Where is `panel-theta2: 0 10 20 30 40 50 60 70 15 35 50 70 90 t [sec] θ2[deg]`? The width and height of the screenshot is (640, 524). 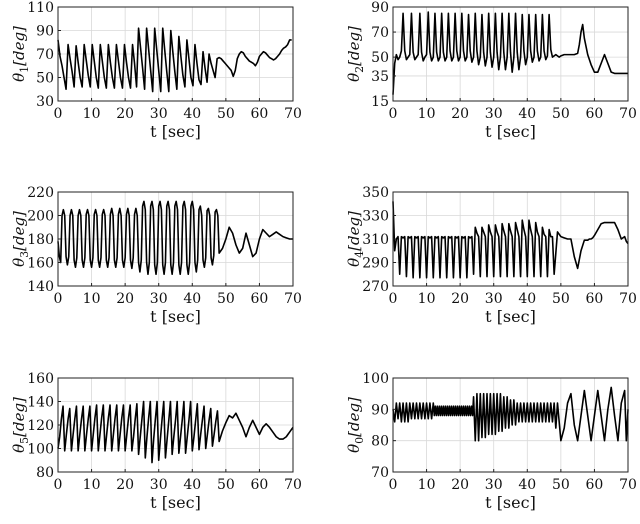
panel-theta2: 0 10 20 30 40 50 60 70 15 35 50 70 90 t [sec] θ2[deg] is located at coordinates (491, 70).